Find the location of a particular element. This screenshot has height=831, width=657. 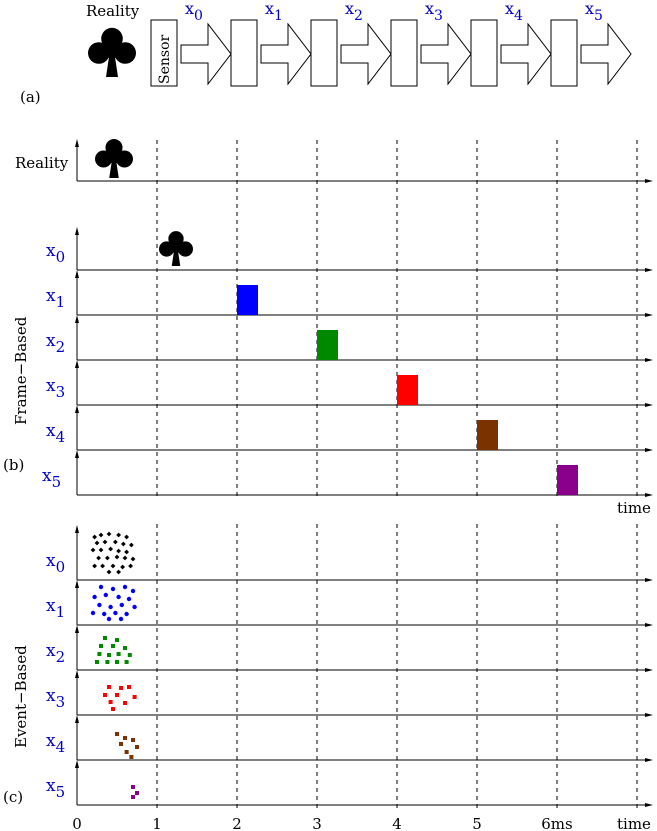

stage-label-x3: x3 is located at coordinates (434, 12).